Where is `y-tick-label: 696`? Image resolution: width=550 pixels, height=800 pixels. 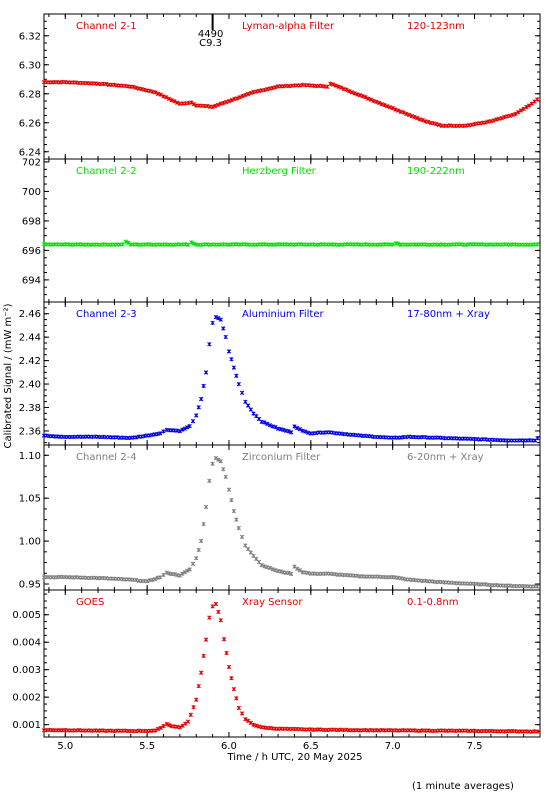 y-tick-label: 696 is located at coordinates (31, 251).